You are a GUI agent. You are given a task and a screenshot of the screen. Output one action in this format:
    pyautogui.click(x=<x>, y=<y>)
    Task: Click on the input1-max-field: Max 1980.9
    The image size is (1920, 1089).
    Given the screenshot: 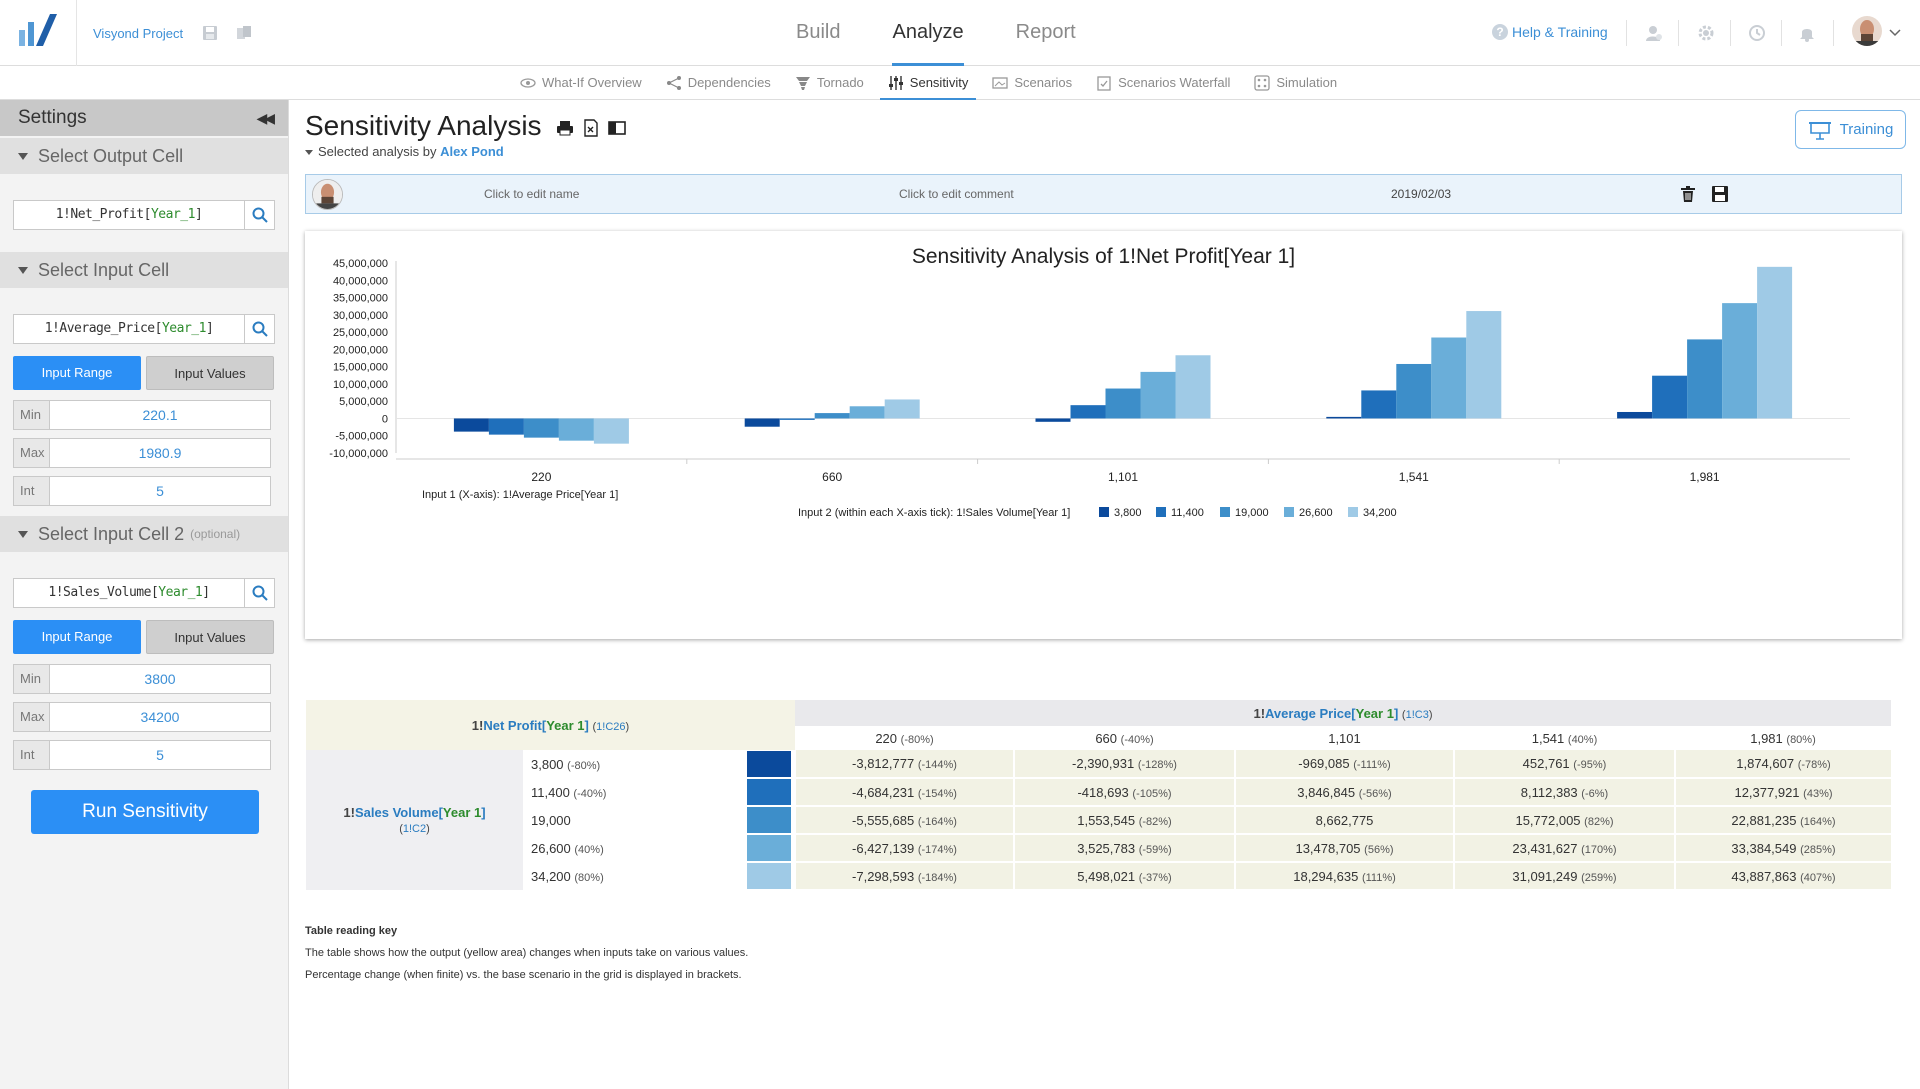 What is the action you would take?
    pyautogui.click(x=142, y=453)
    